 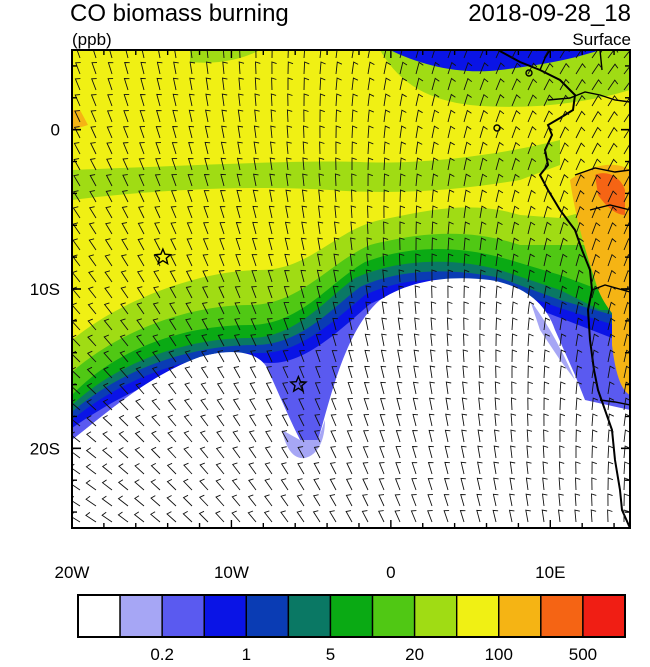 I want to click on datetime-label: 2018-09-28_18, so click(x=549, y=13).